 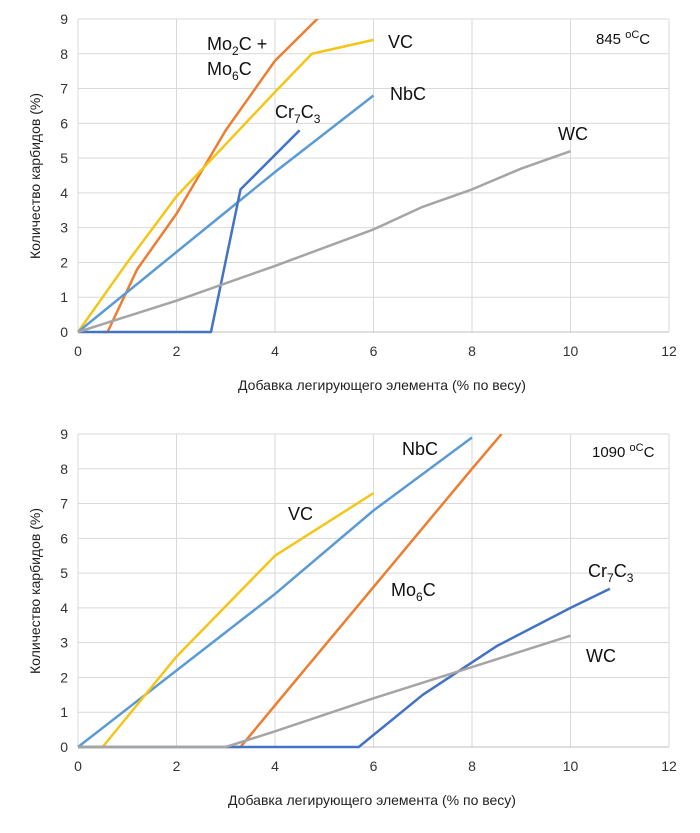 I want to click on series-line-vc, so click(x=226, y=620).